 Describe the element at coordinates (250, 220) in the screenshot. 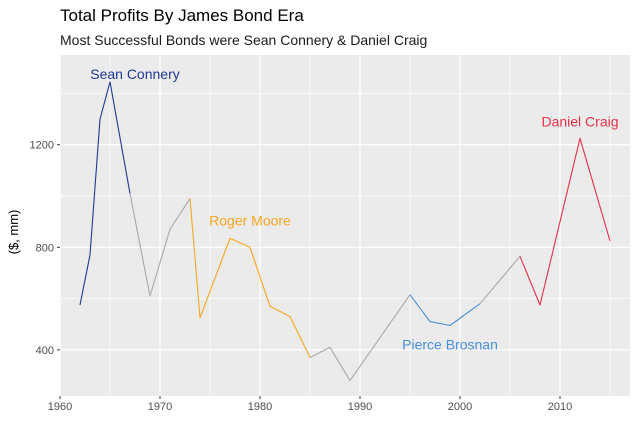

I see `series-label-roger-moore: Roger Moore` at that location.